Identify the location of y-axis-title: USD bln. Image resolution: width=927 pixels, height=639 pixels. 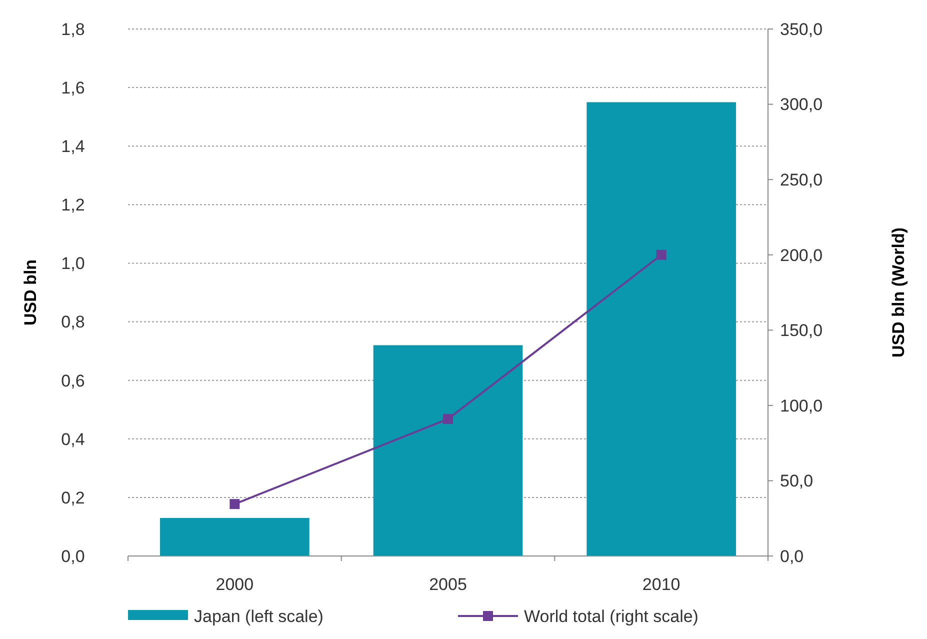
(30, 292).